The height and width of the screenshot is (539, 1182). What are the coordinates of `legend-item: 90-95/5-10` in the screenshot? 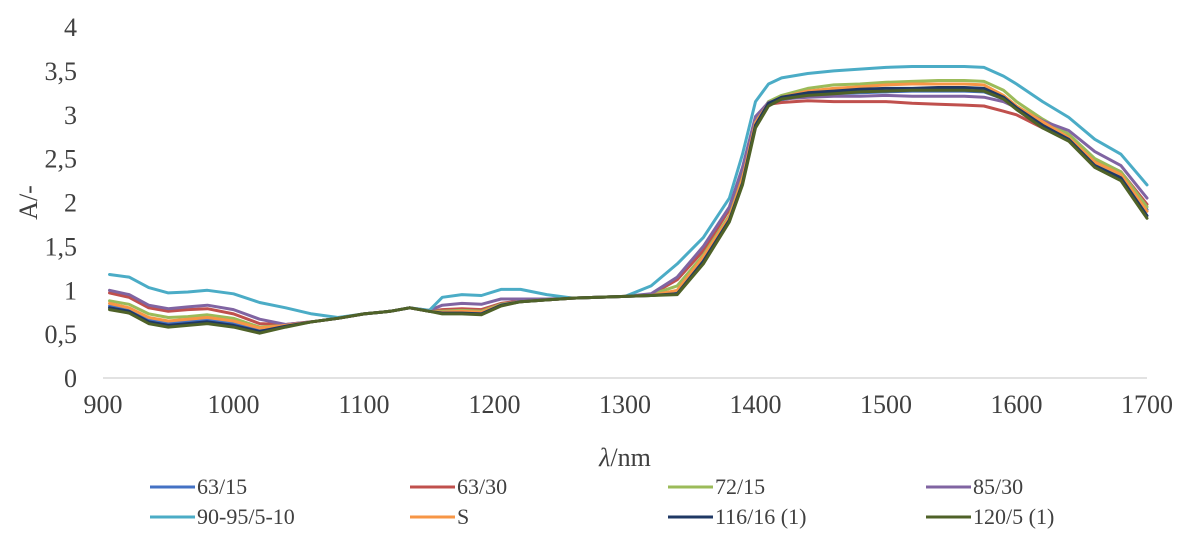 It's located at (222, 516).